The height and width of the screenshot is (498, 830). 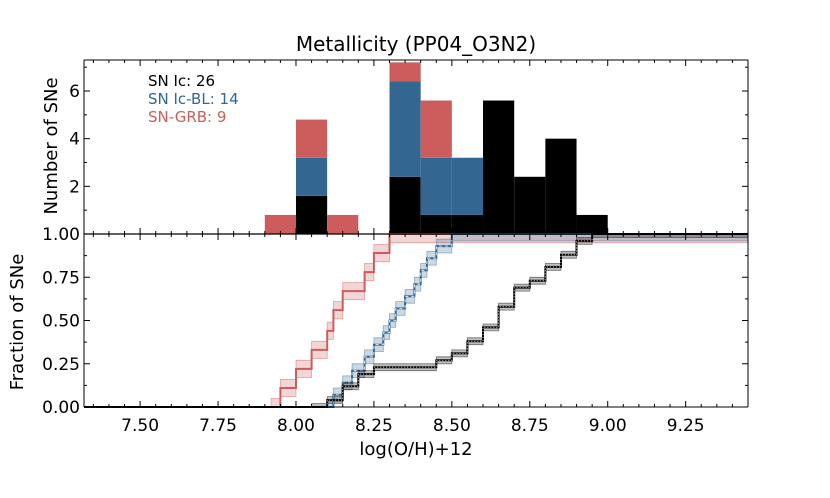 I want to click on top-ytick-label: 2, so click(x=74, y=187).